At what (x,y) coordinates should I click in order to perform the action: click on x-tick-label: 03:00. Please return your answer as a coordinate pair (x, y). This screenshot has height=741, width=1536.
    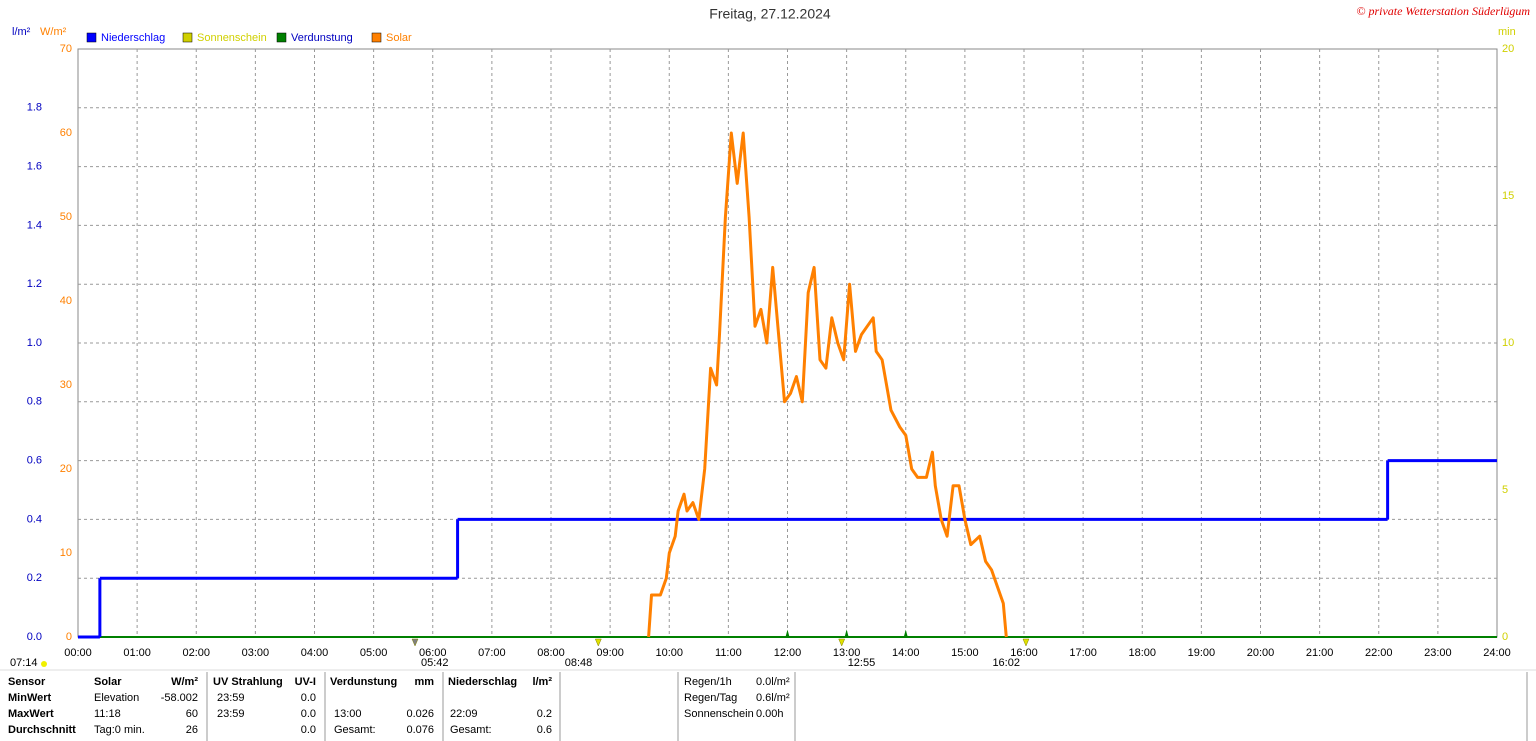
    Looking at the image, I should click on (256, 653).